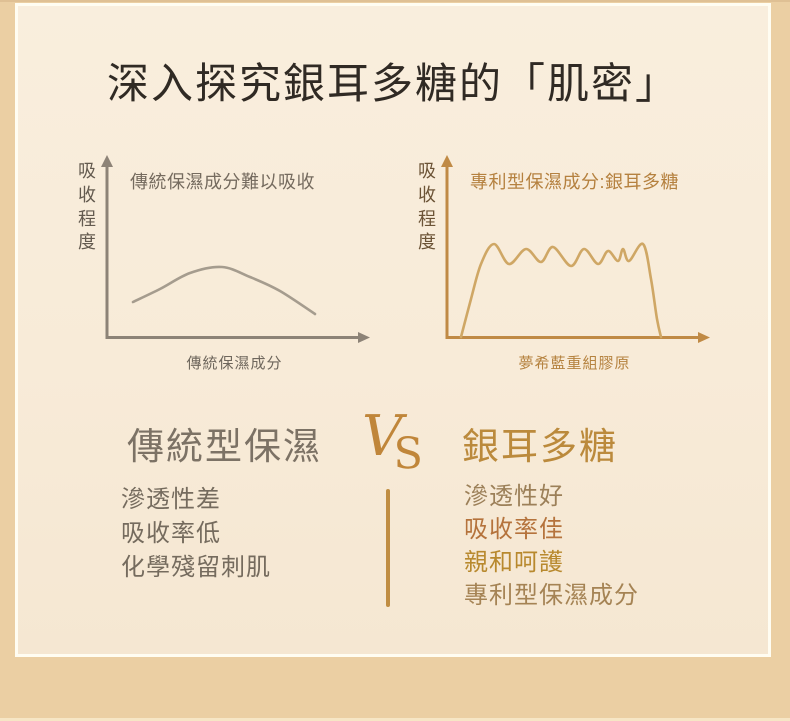 Image resolution: width=790 pixels, height=721 pixels. What do you see at coordinates (171, 499) in the screenshot?
I see `list-item: 滲透性差` at bounding box center [171, 499].